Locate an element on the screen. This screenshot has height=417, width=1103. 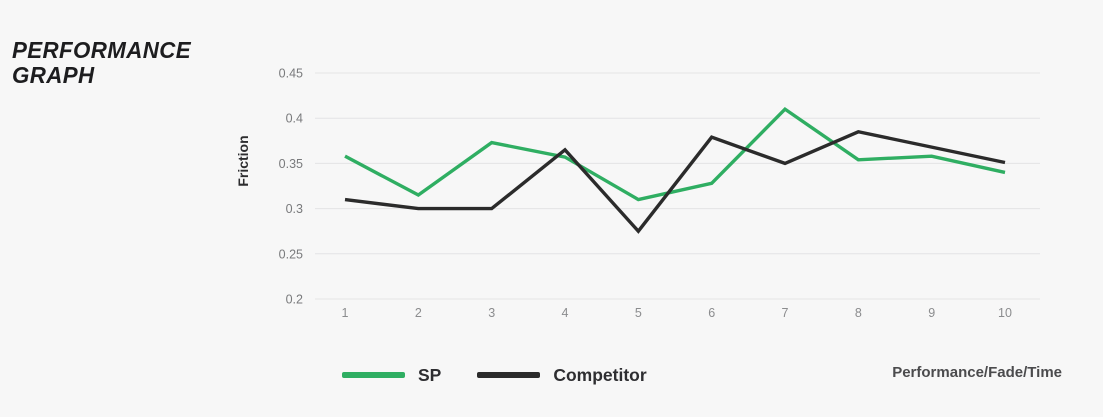
y-tick-label: 0.45 is located at coordinates (291, 74).